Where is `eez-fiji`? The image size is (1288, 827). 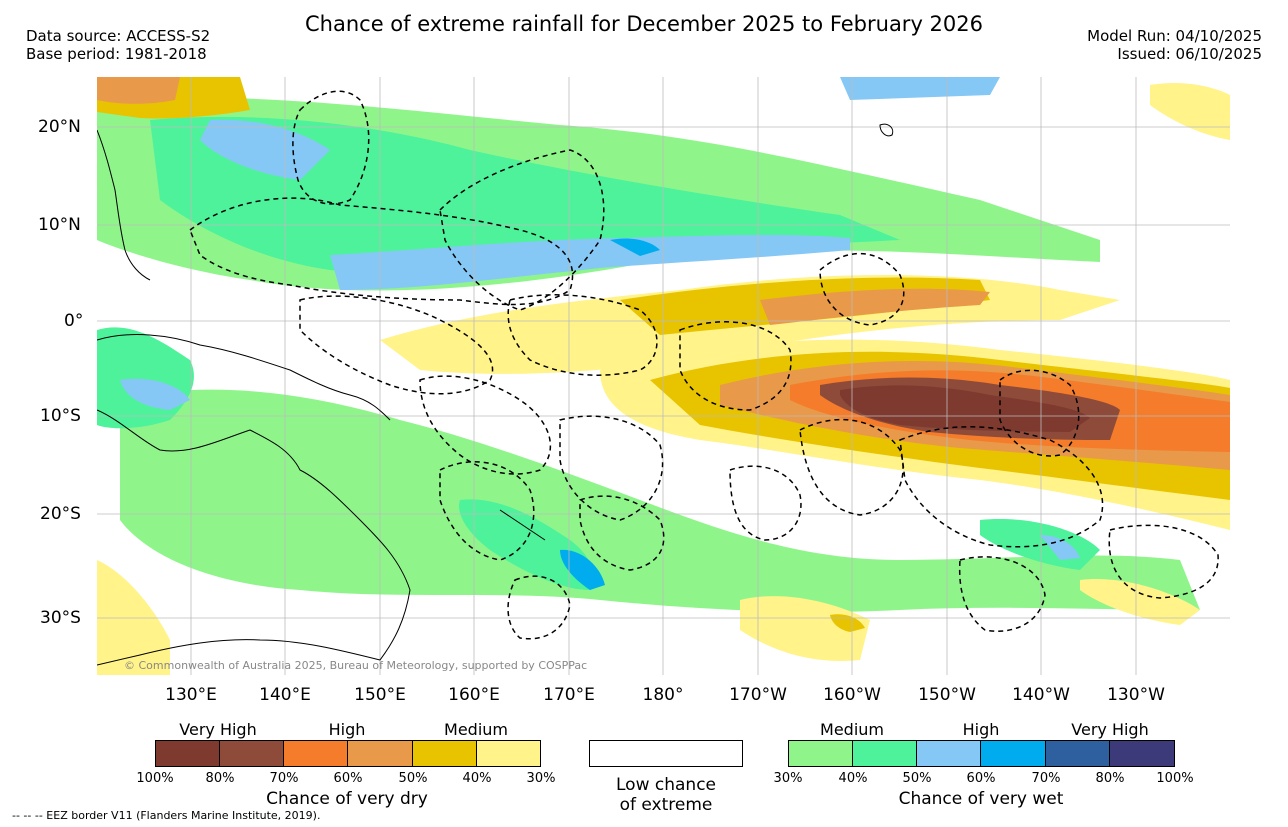 eez-fiji is located at coordinates (622, 533).